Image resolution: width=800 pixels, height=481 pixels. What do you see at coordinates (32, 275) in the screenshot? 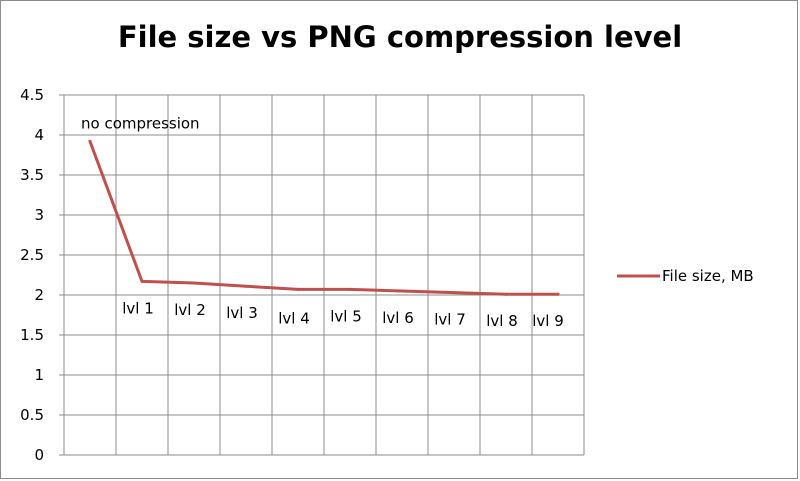
I see `y-axis-ticks: 0 0.5 1 1.5 2 2.5 3 3.5 4 4.5` at bounding box center [32, 275].